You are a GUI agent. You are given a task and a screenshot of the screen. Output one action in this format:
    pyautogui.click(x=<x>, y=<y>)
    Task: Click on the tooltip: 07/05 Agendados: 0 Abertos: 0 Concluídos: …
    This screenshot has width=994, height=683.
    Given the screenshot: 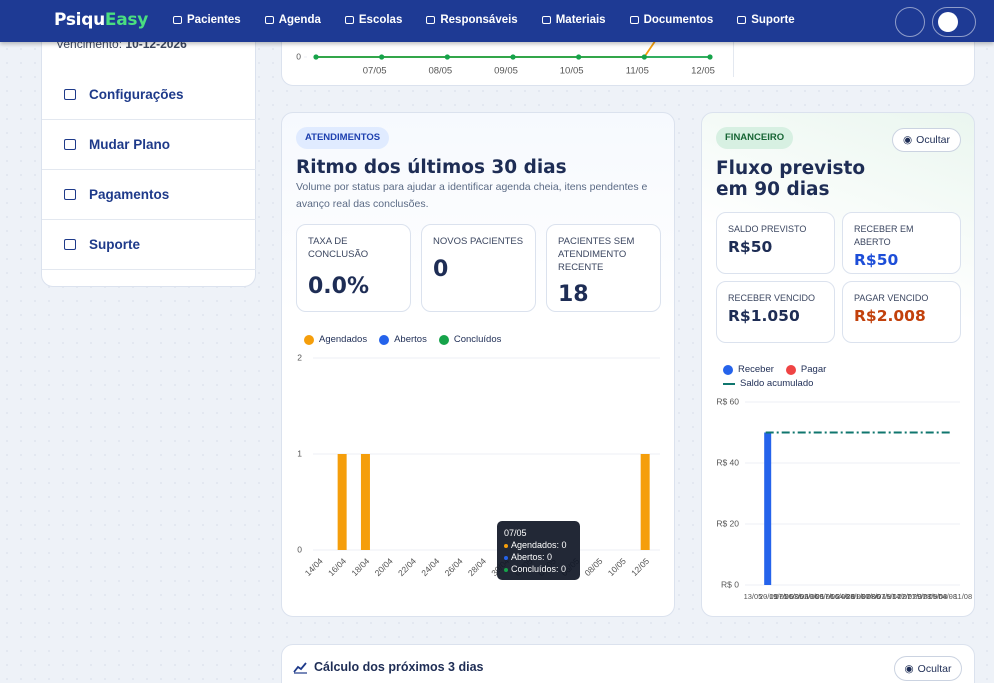 What is the action you would take?
    pyautogui.click(x=538, y=550)
    